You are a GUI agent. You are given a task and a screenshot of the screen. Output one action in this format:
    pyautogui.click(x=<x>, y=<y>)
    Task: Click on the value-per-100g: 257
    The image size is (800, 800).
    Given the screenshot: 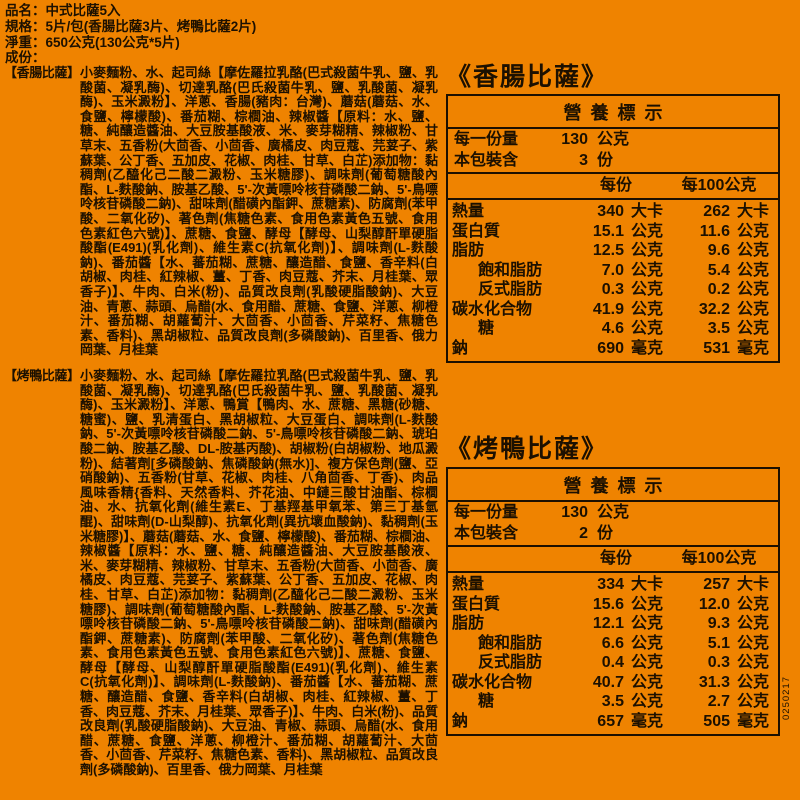 What is the action you would take?
    pyautogui.click(x=716, y=584)
    